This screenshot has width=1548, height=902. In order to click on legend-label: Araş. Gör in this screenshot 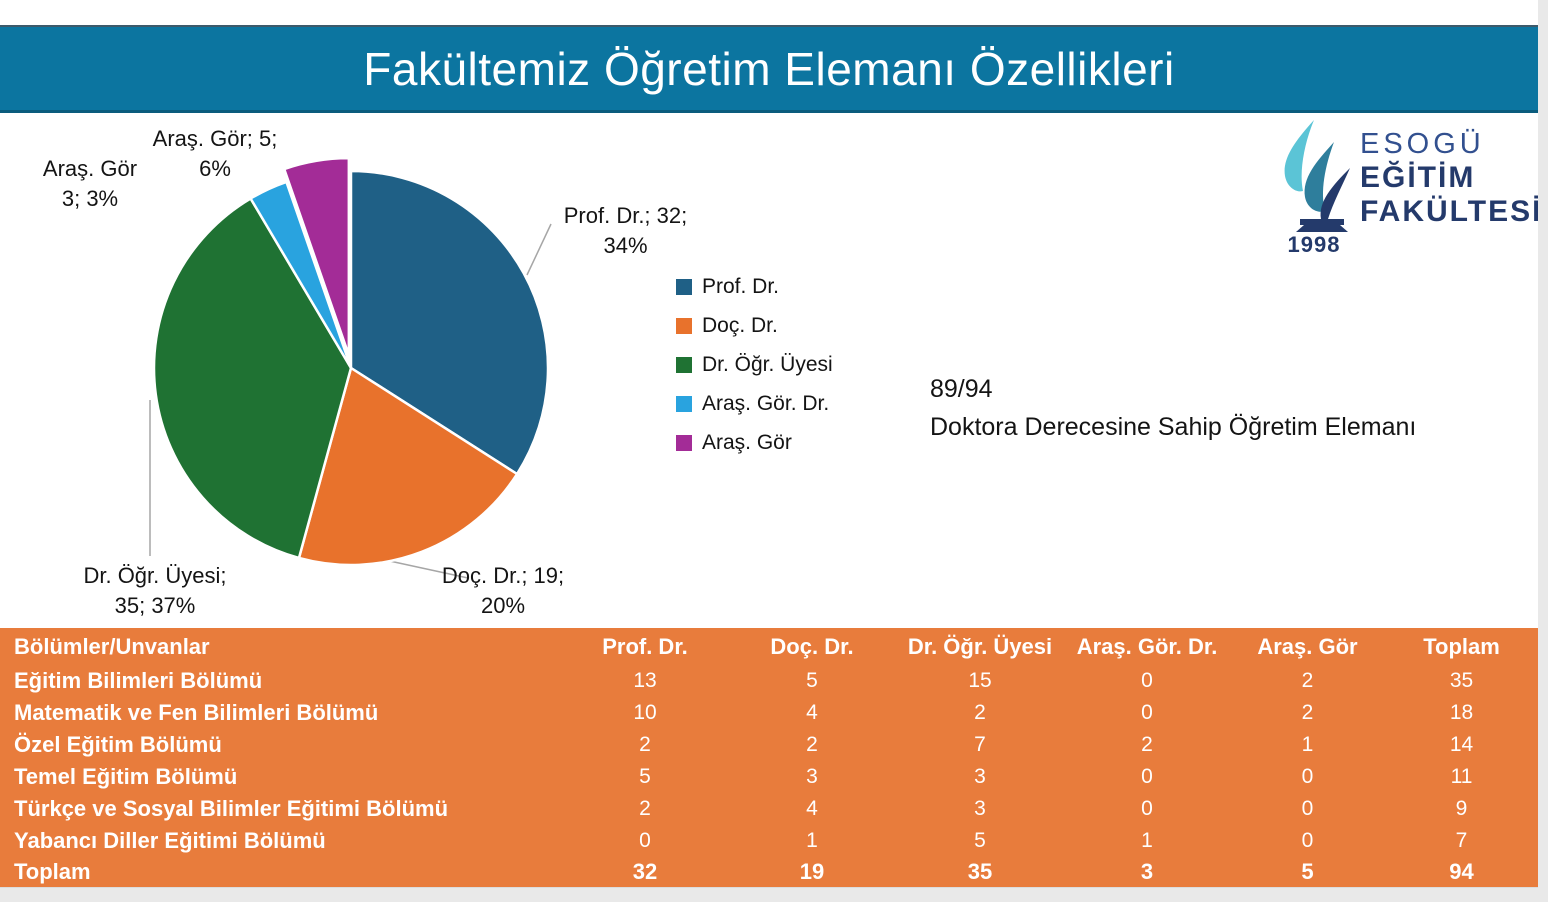, I will do `click(747, 442)`.